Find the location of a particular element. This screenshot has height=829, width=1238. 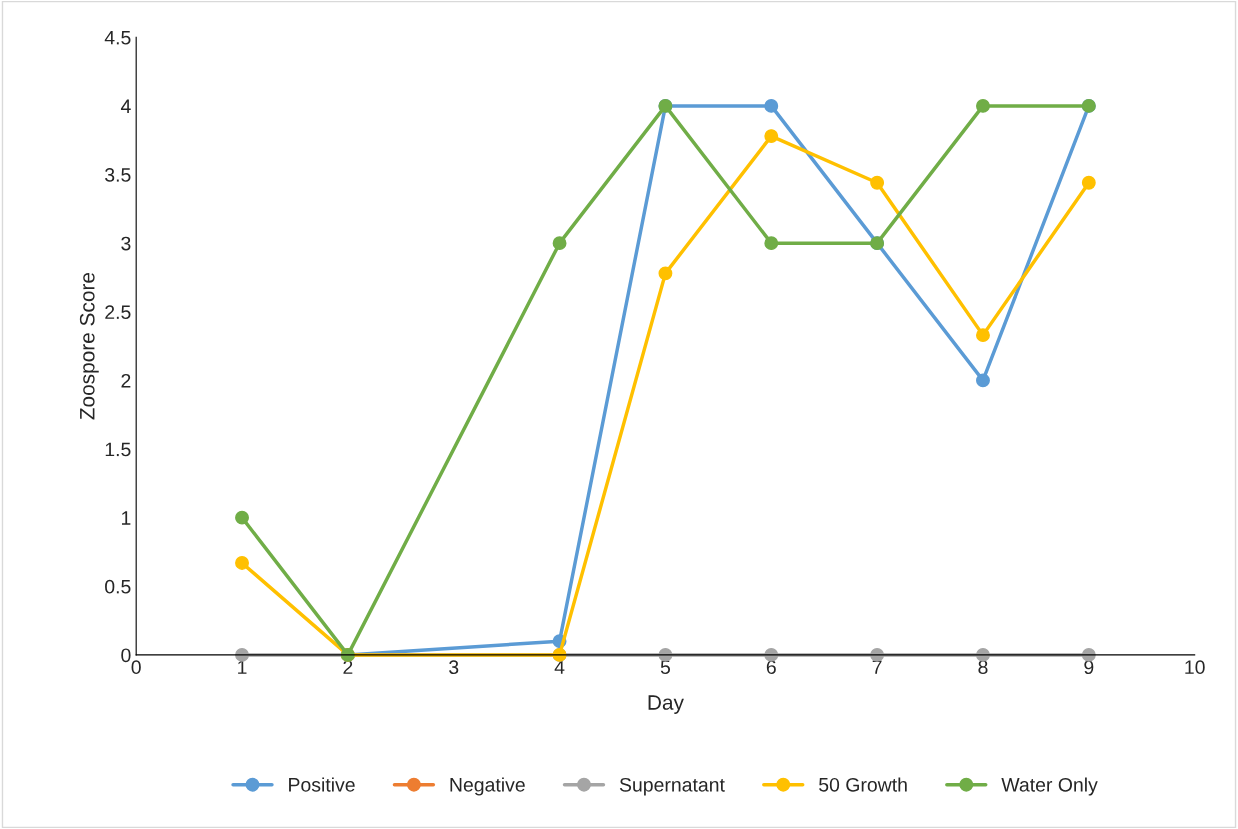

x-tick-label: 0 is located at coordinates (136, 667).